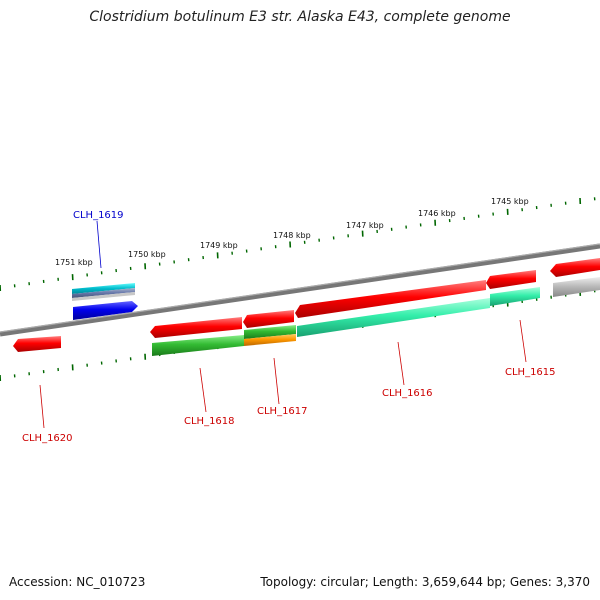  Describe the element at coordinates (530, 372) in the screenshot. I see `gene-label-clh-1615: CLH_1615` at that location.